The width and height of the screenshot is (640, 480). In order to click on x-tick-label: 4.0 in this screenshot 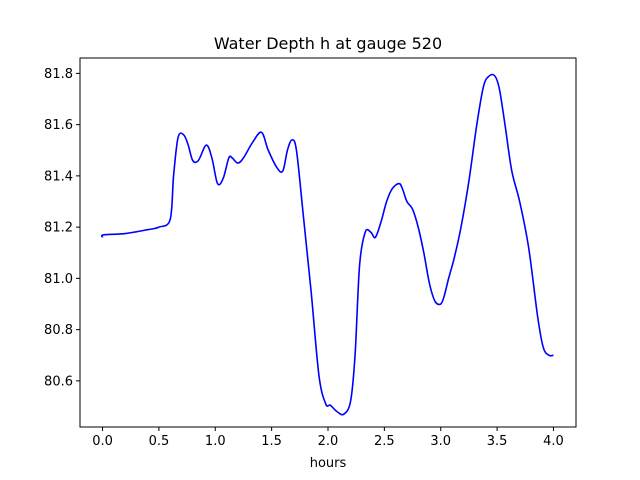, I will do `click(553, 441)`.